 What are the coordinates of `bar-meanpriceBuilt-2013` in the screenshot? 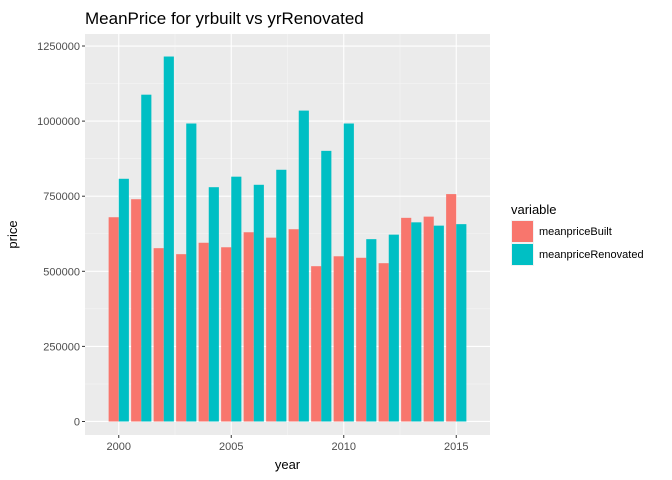 It's located at (406, 319).